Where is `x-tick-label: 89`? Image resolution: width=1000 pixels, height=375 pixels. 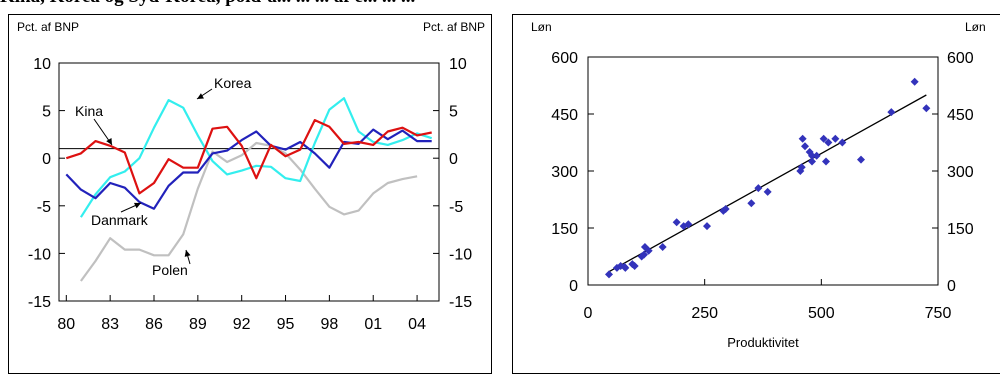 x-tick-label: 89 is located at coordinates (198, 324).